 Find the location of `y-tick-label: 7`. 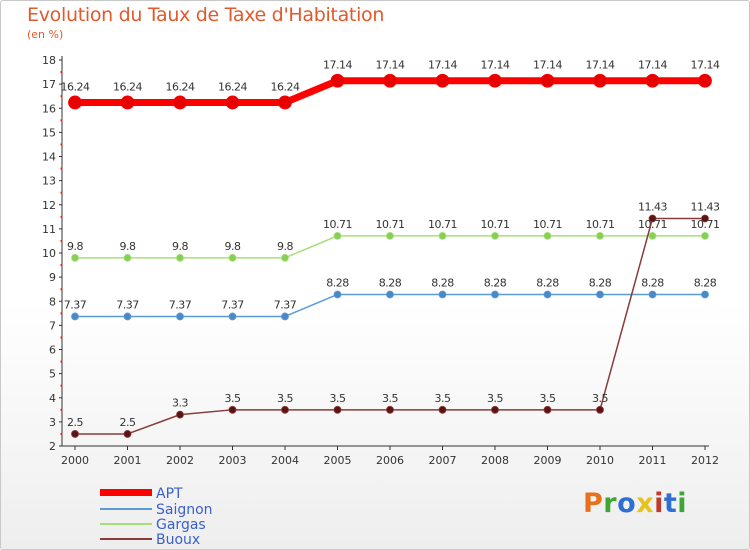

y-tick-label: 7 is located at coordinates (52, 325).